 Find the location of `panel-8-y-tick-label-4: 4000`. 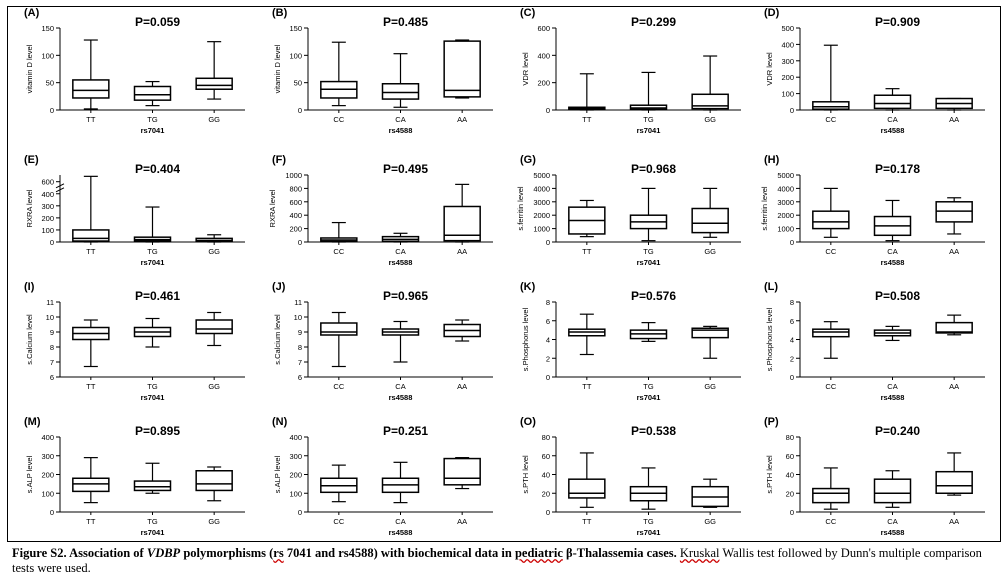

panel-8-y-tick-label-4: 4000 is located at coordinates (785, 188).